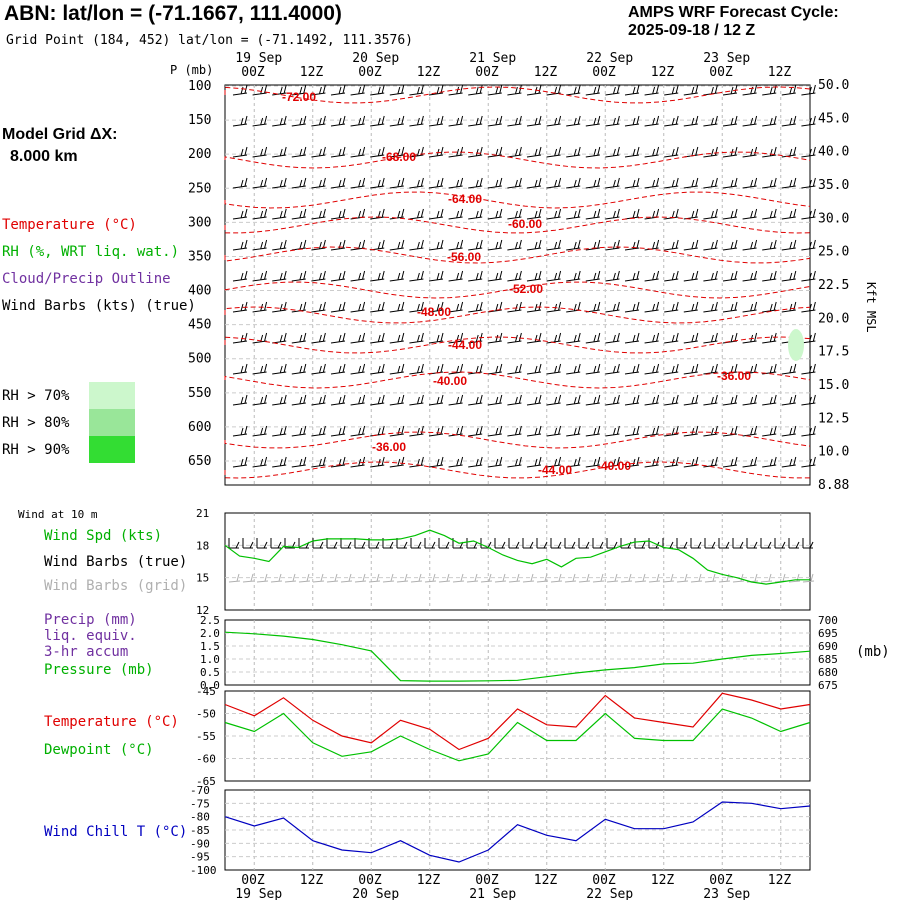 Image resolution: width=900 pixels, height=900 pixels. I want to click on wind-tick-label: 15, so click(202, 578).